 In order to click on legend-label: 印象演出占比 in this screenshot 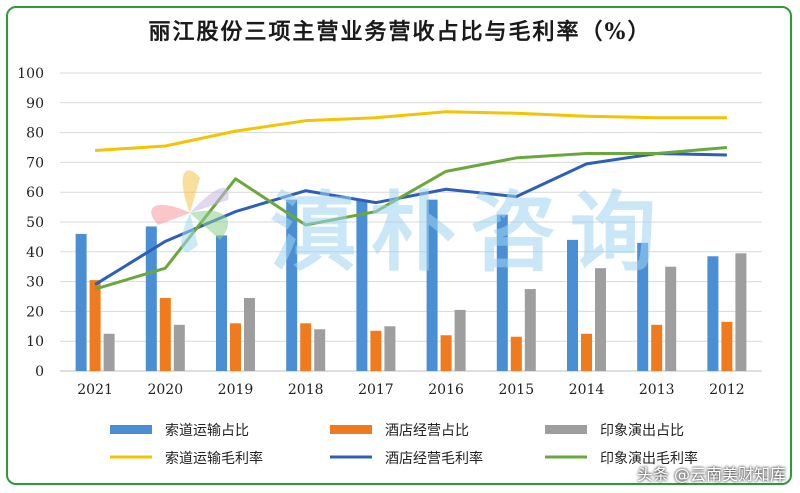, I will do `click(642, 431)`.